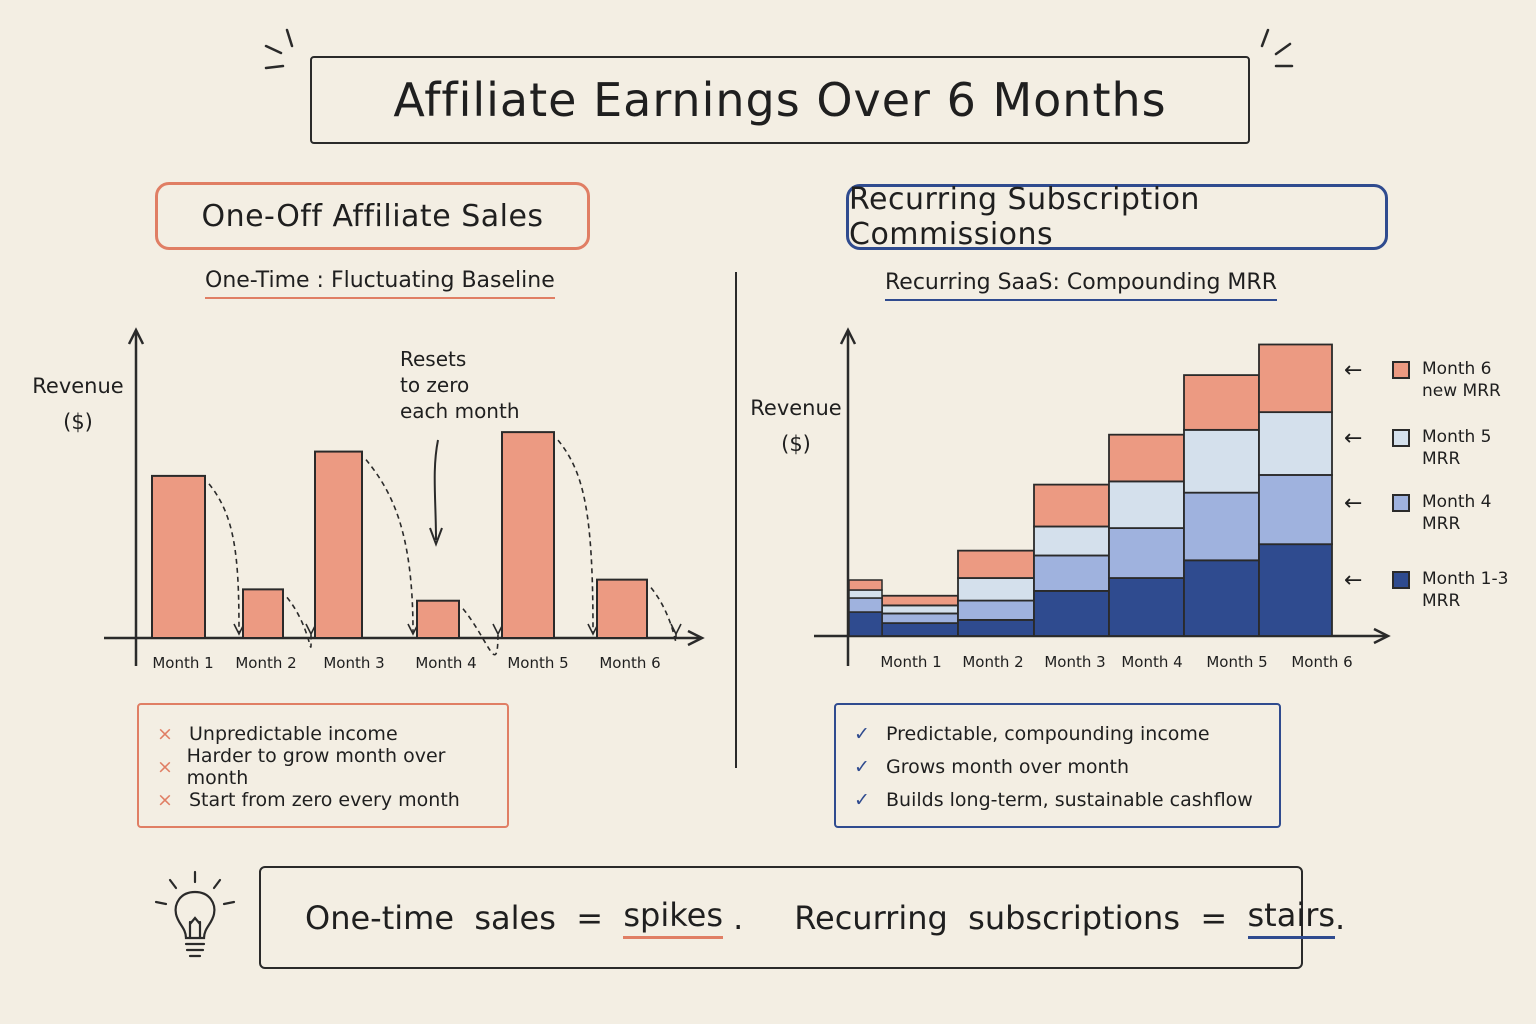 Image resolution: width=1536 pixels, height=1024 pixels. I want to click on legend-label: Month 5 MRR, so click(1457, 448).